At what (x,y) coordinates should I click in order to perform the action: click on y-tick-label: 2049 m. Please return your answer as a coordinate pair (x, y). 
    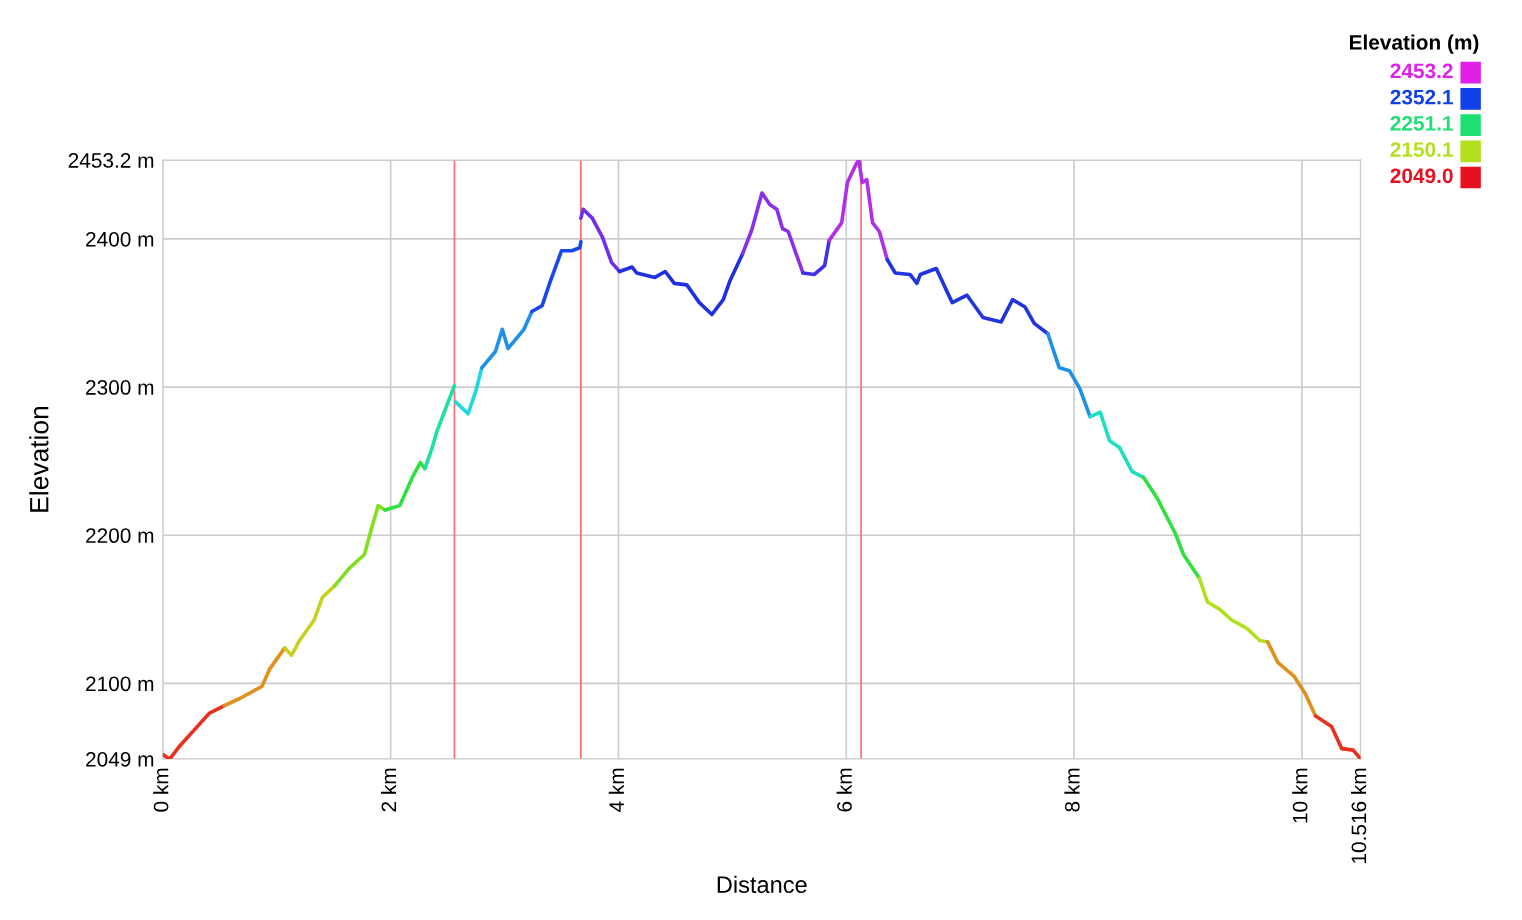
    Looking at the image, I should click on (120, 759).